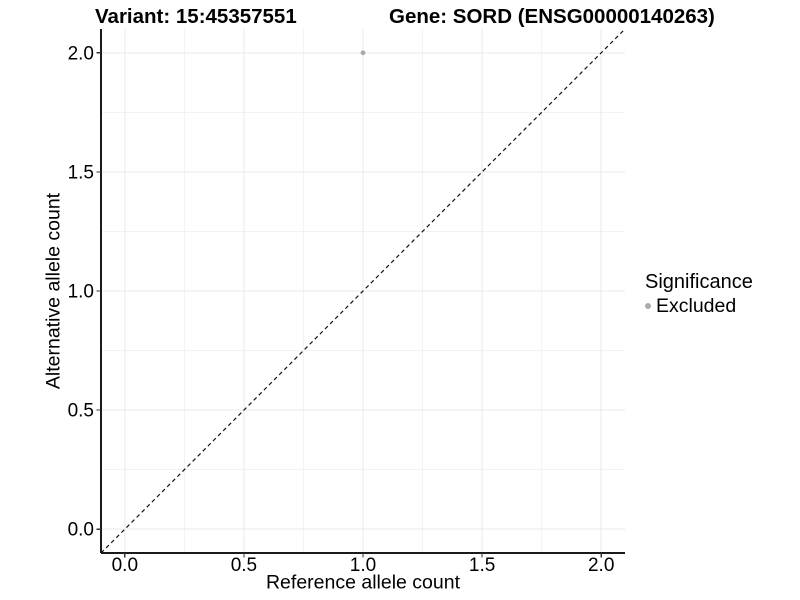 This screenshot has width=800, height=600. I want to click on plot-title-gene: Gene: SORD (ENSG00000140263), so click(552, 16).